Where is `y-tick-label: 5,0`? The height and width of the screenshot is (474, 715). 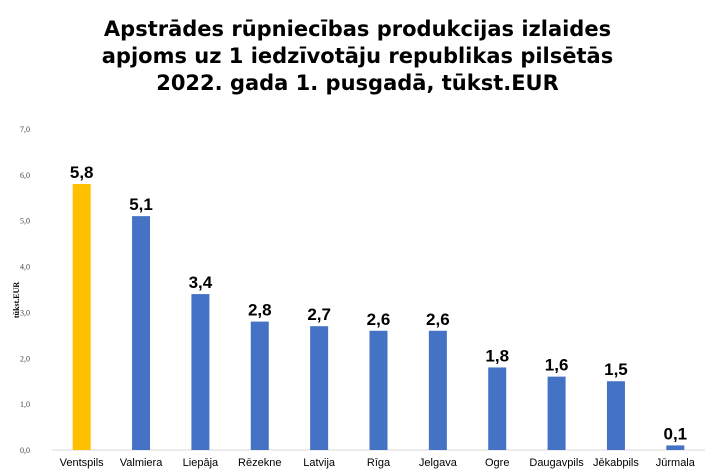
y-tick-label: 5,0 is located at coordinates (25, 221).